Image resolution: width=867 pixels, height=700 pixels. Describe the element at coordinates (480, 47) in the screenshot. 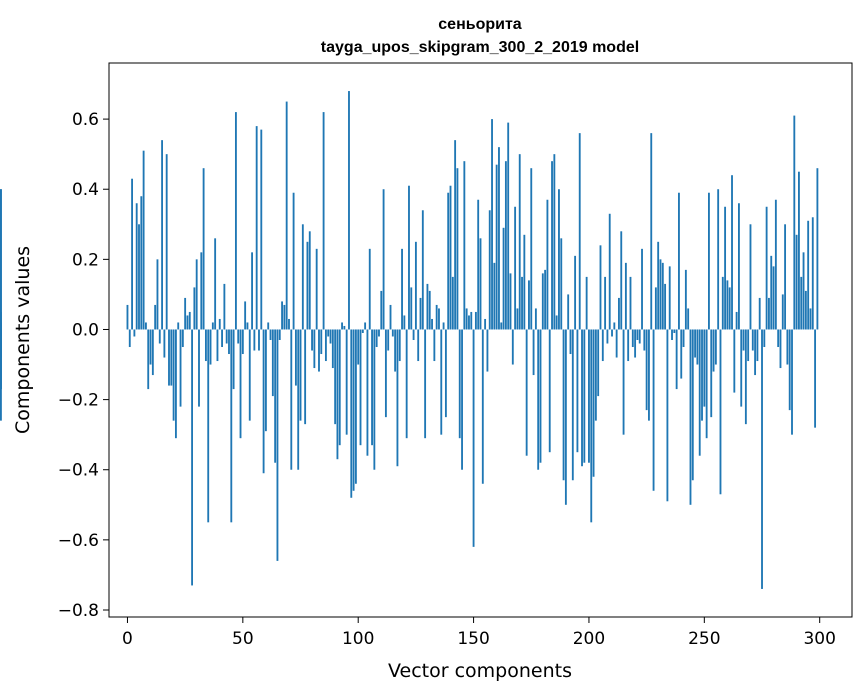

I see `chart-subtitle: tayga_upos_skipgram_300_2_2019 model` at that location.